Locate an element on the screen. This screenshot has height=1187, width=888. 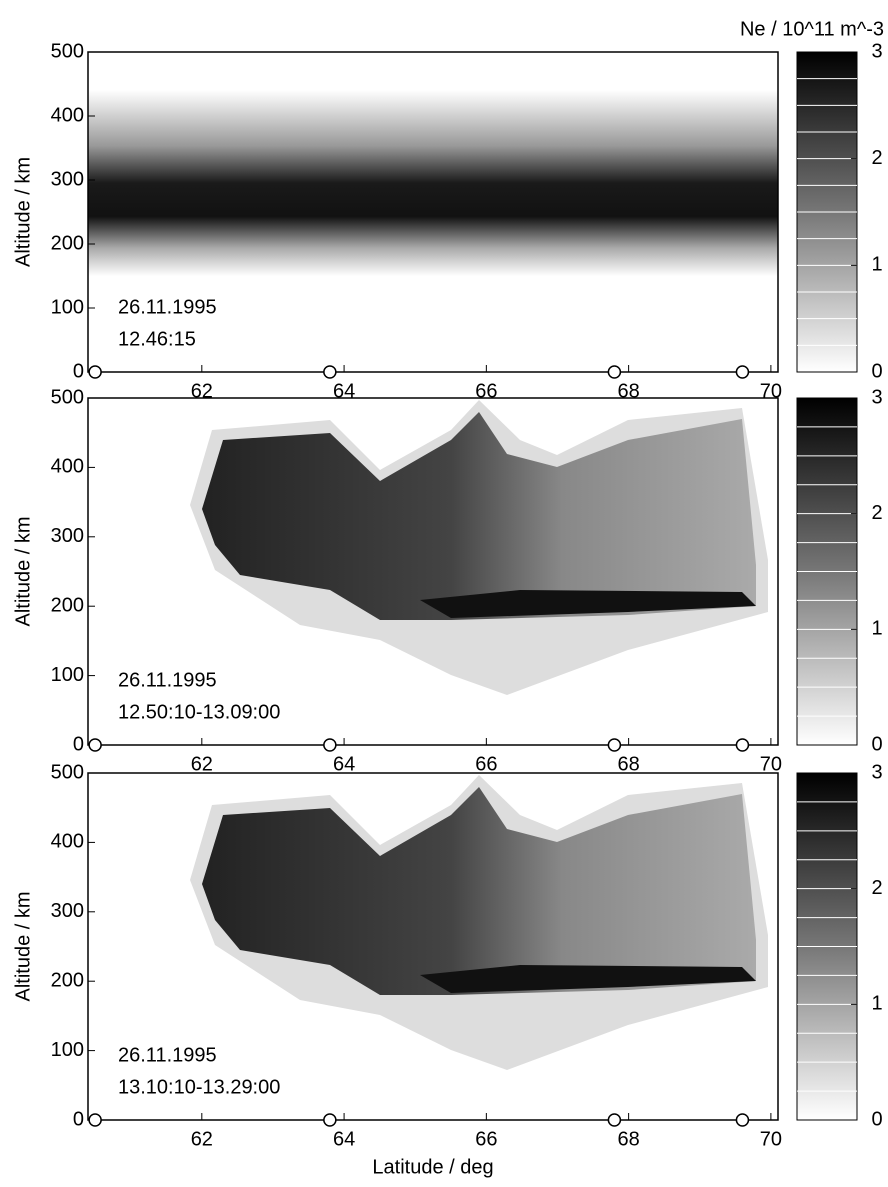
field is located at coordinates (433, 183).